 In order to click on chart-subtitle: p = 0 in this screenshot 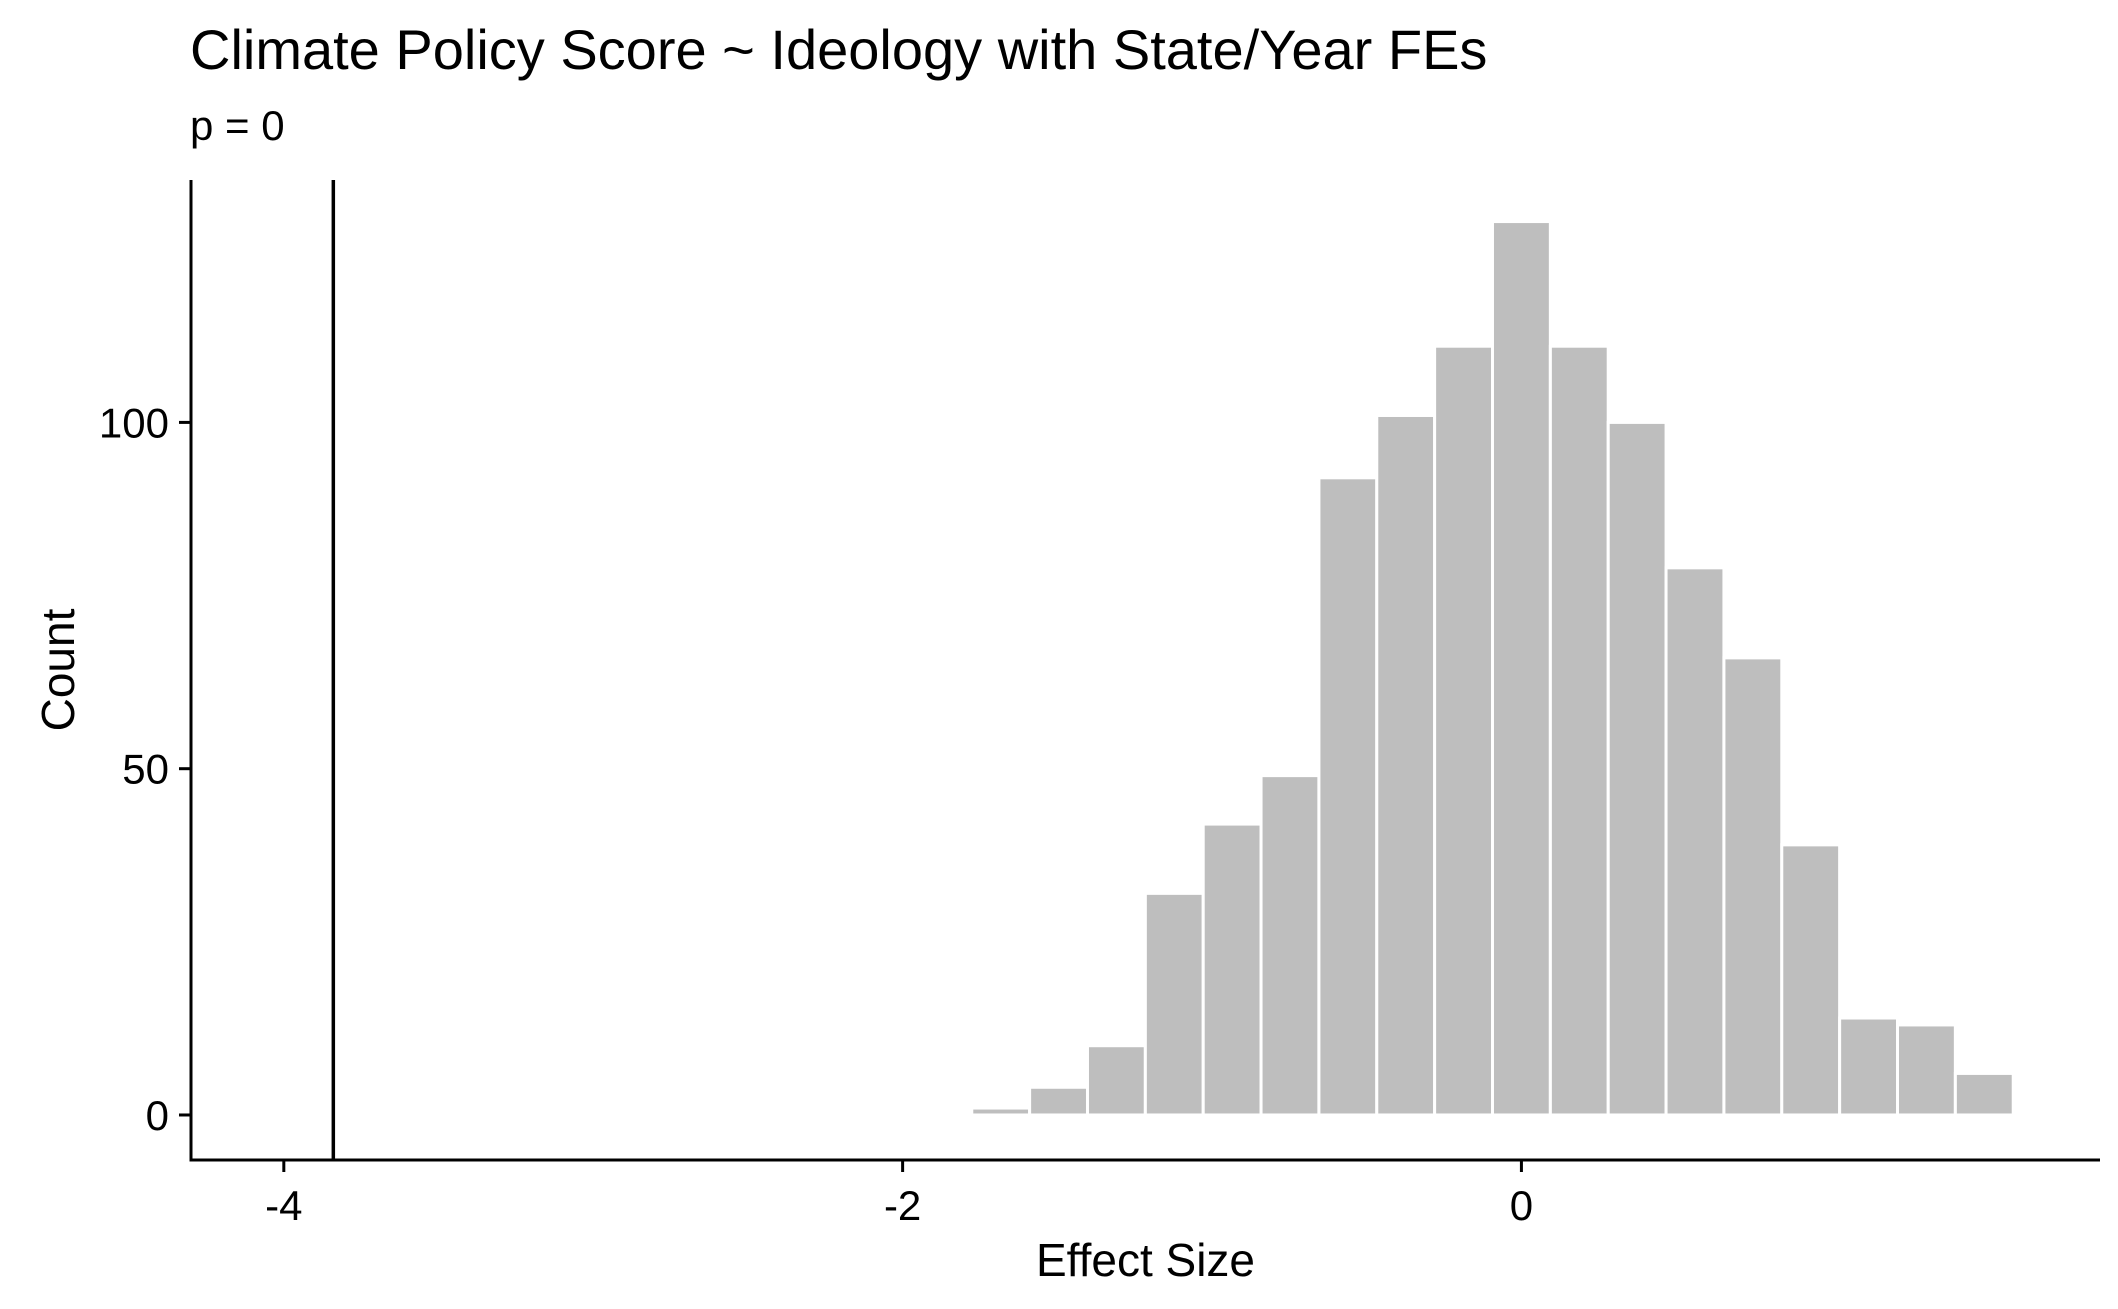, I will do `click(237, 125)`.